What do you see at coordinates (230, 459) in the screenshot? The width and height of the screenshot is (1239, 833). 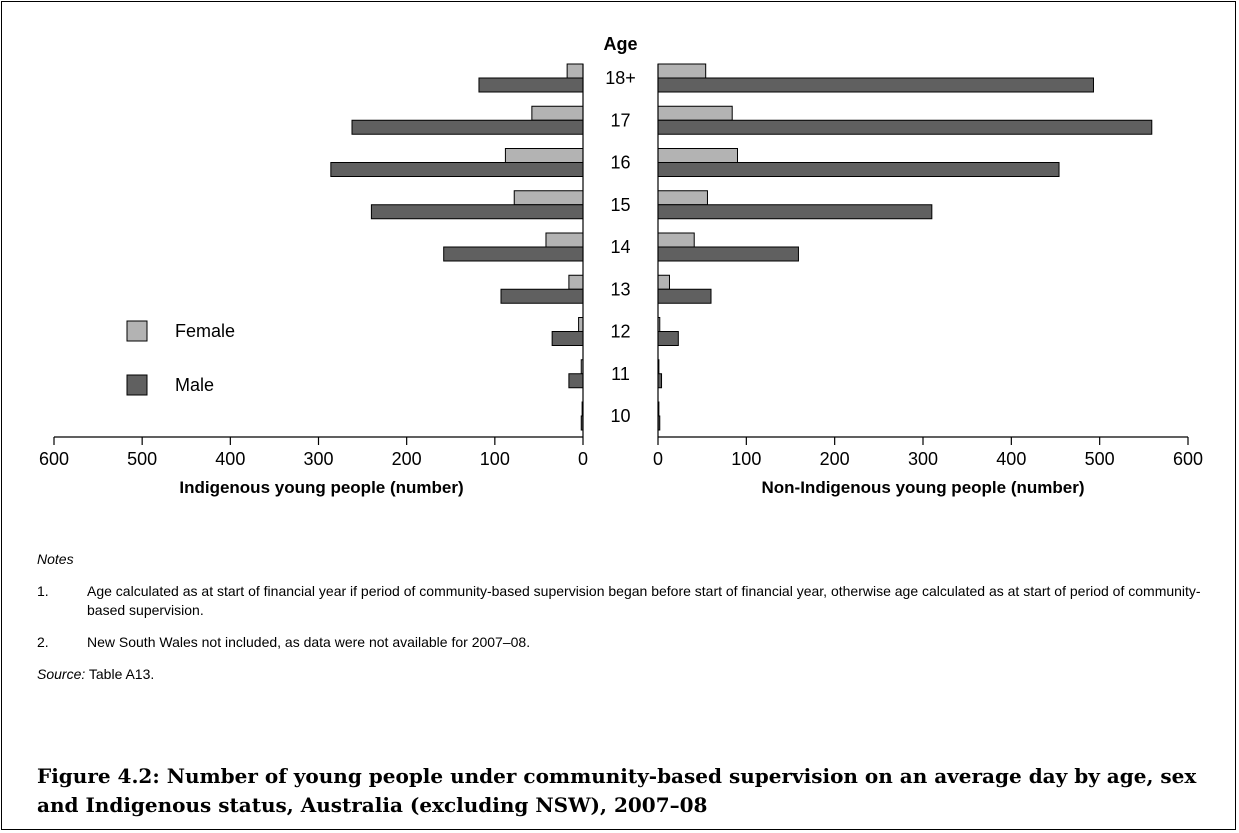 I see `left-tick-label: 400` at bounding box center [230, 459].